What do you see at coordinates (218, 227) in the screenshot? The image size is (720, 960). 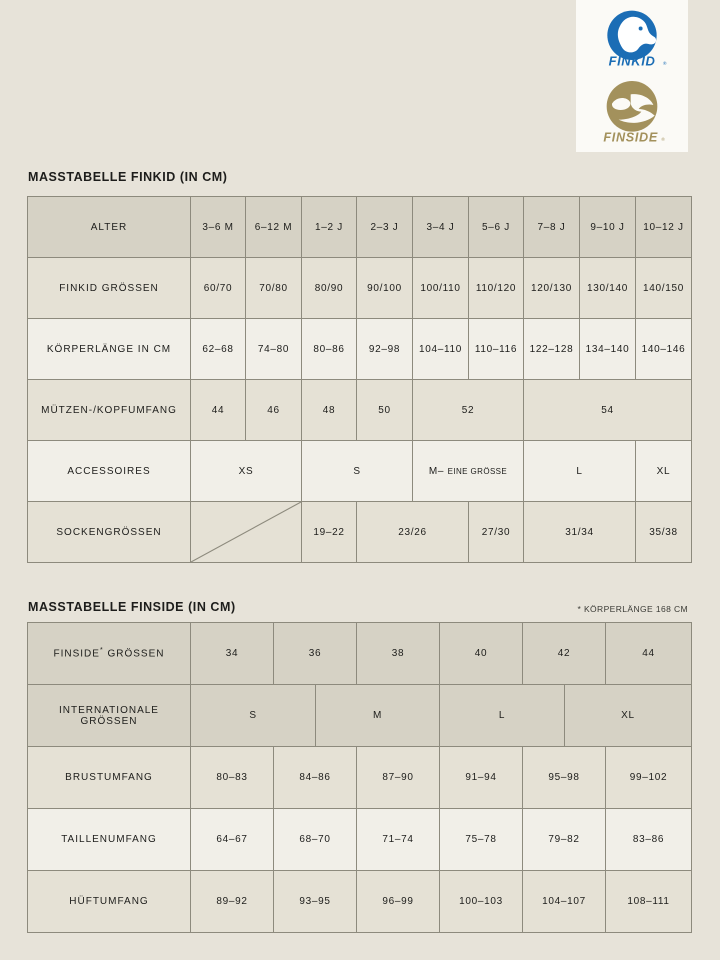 I see `data-cell: 3–6 M` at bounding box center [218, 227].